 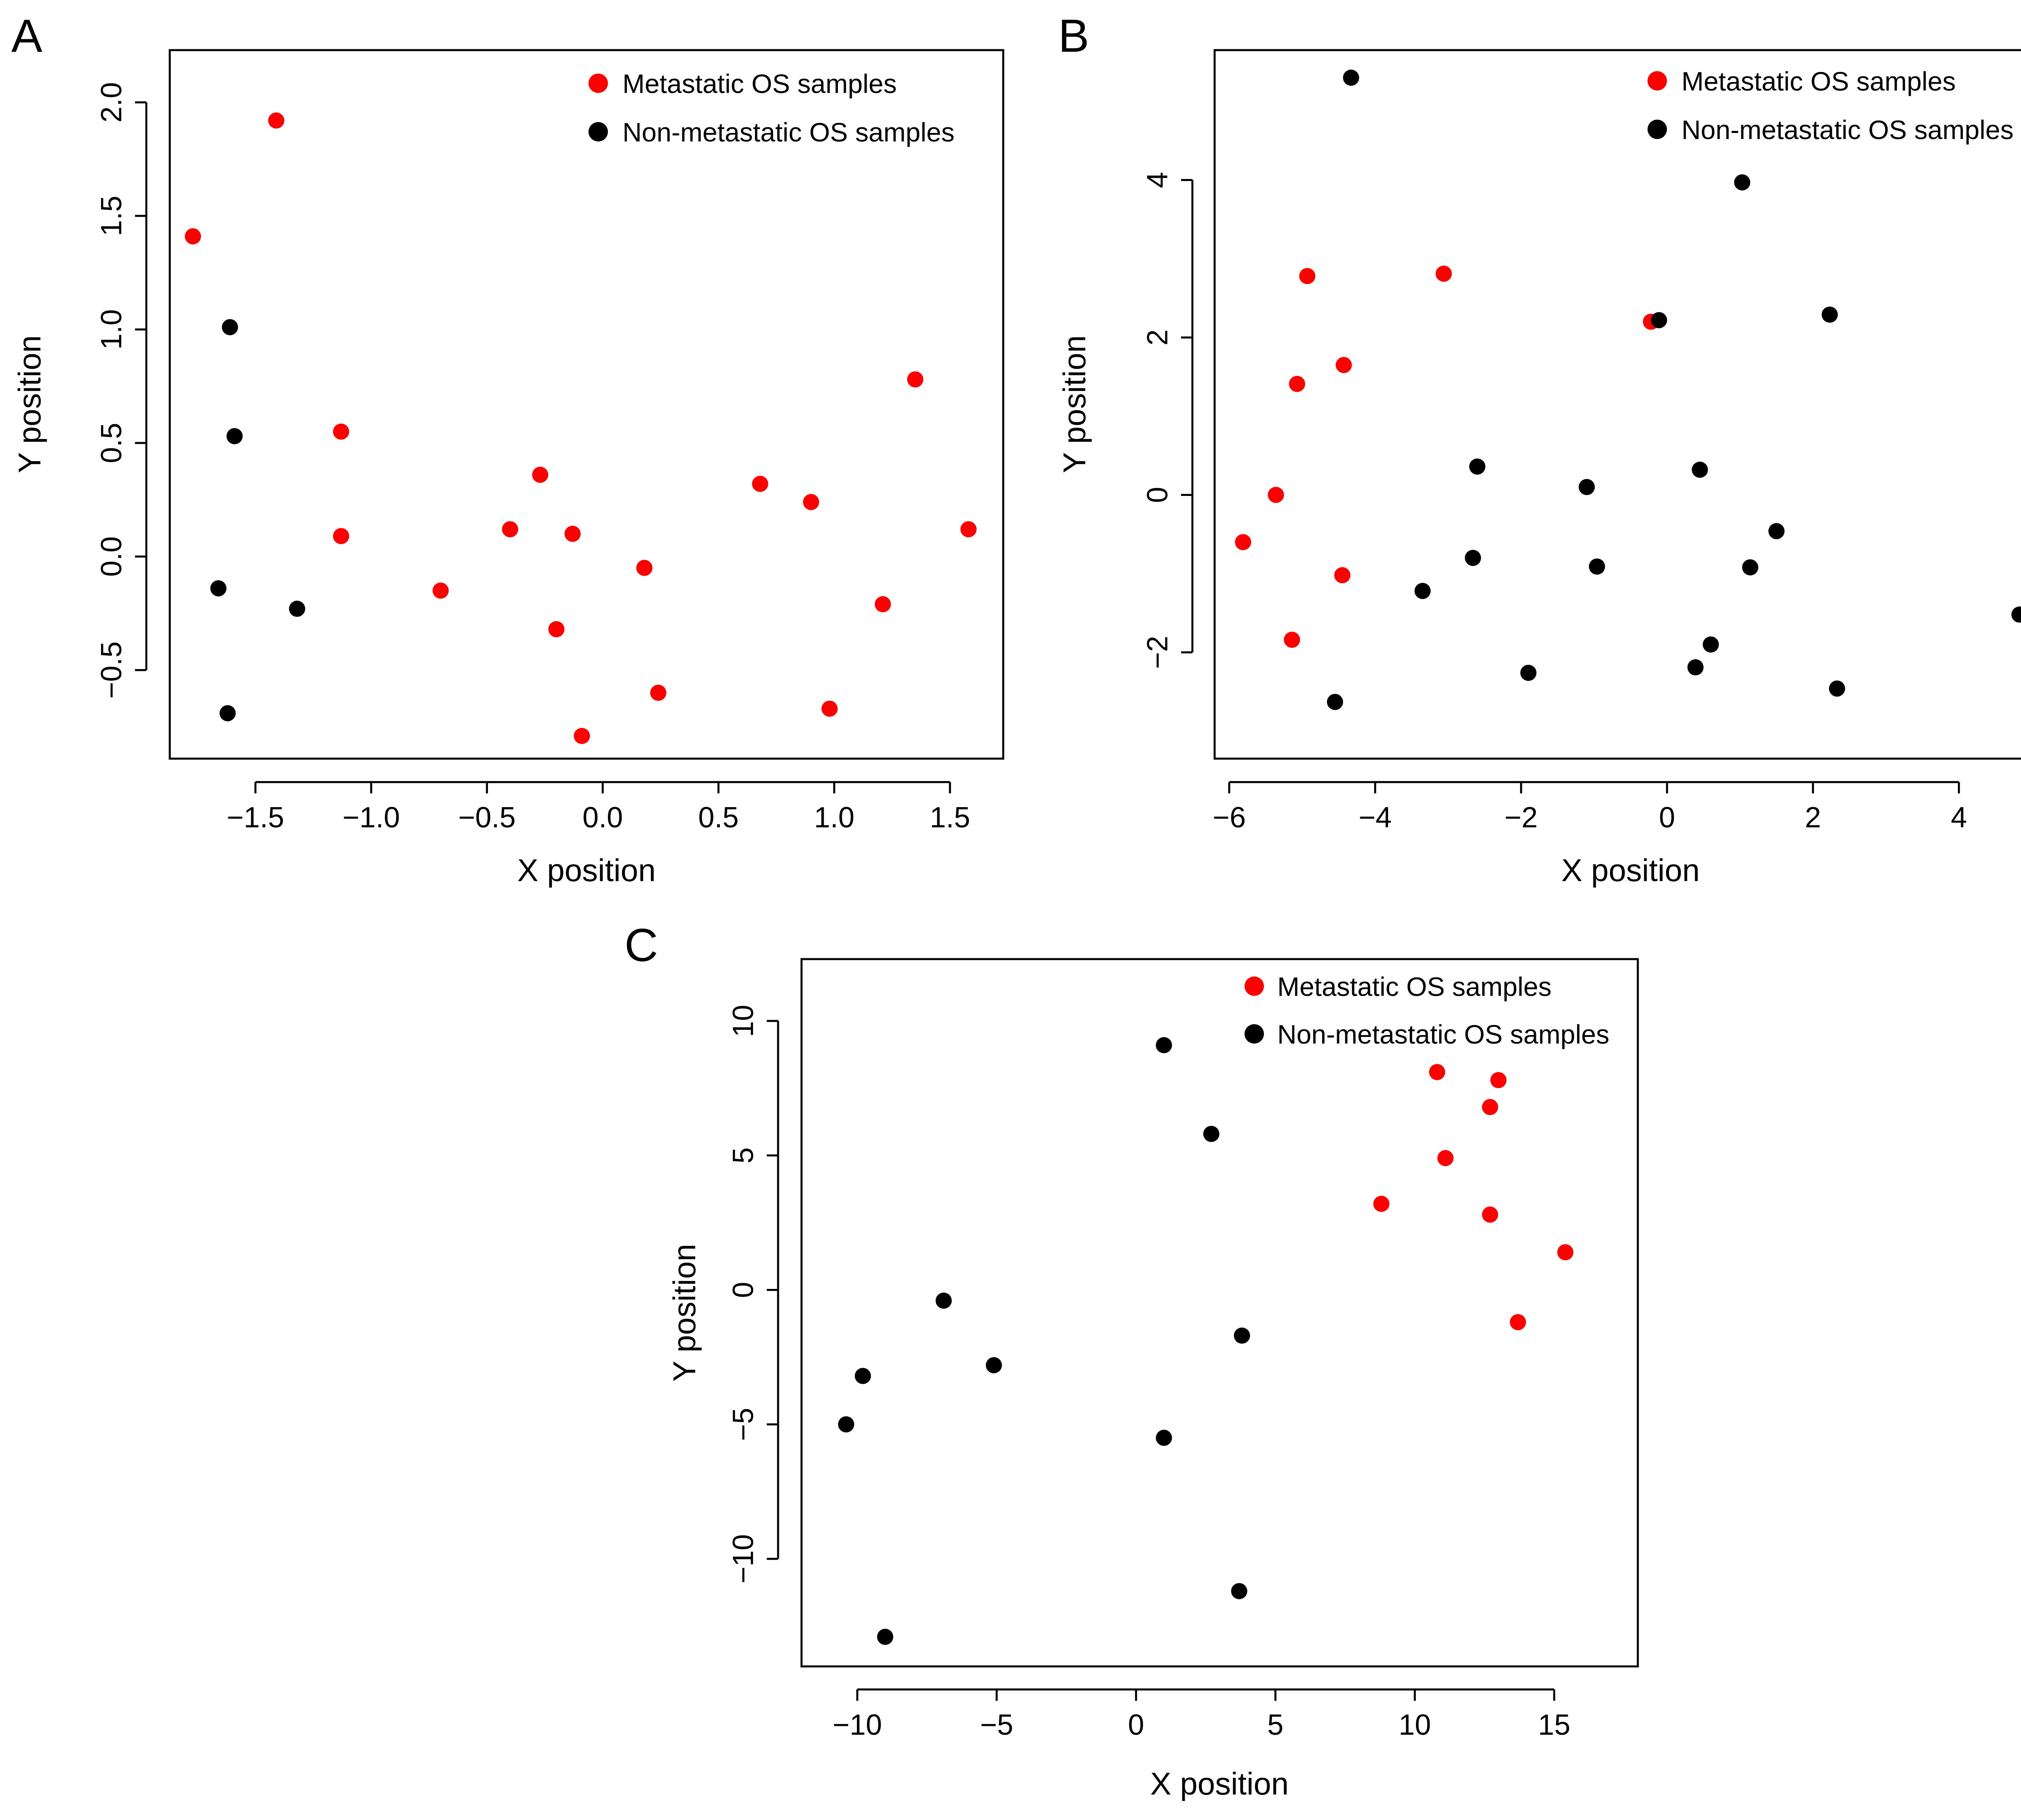 I want to click on legend-marker-non-metastatic-c, so click(x=1254, y=1034).